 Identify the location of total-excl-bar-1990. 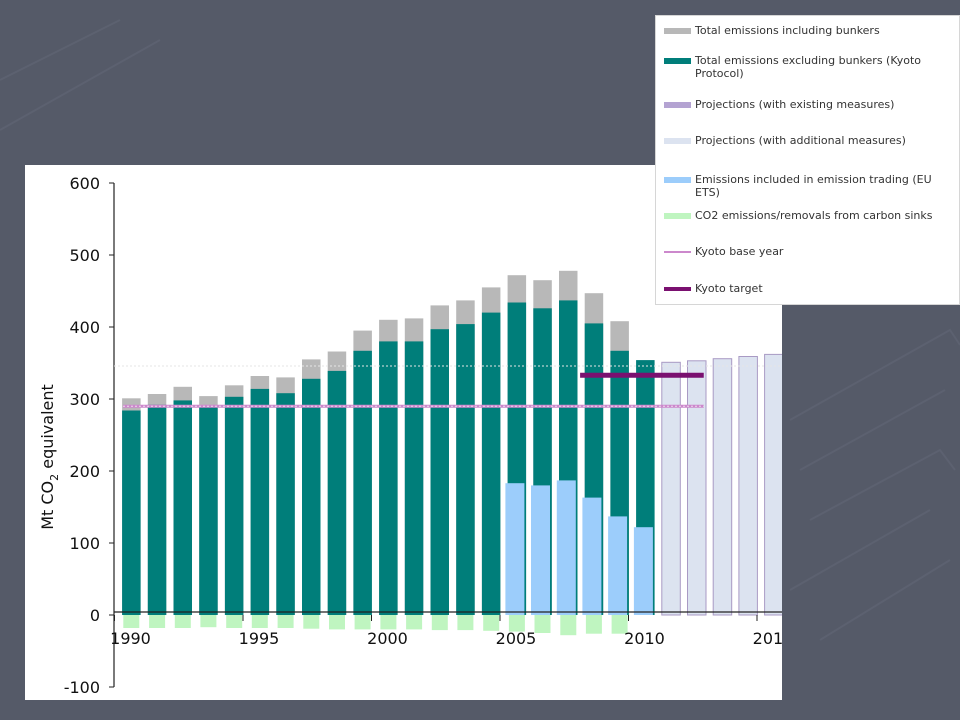
(131, 512).